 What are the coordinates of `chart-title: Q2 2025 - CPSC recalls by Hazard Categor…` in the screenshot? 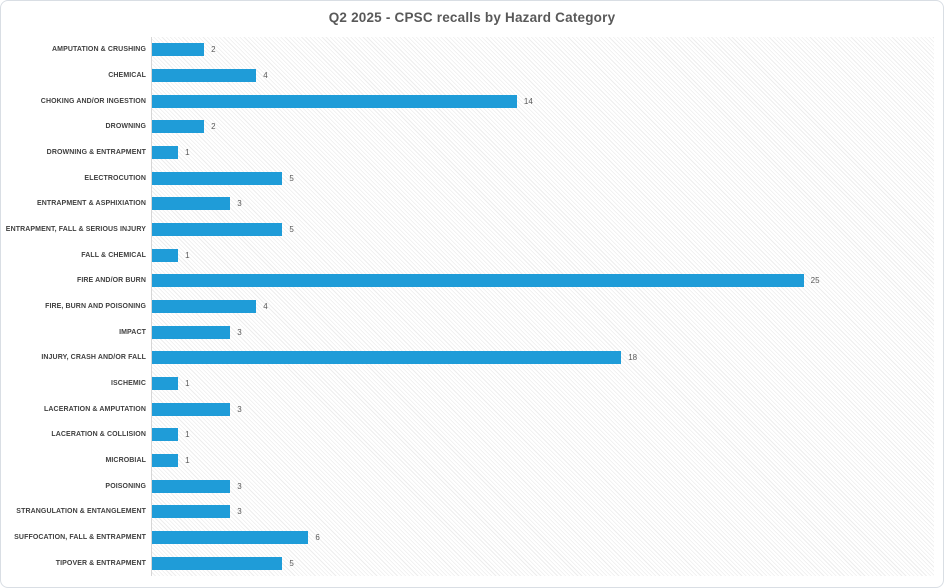 It's located at (472, 17).